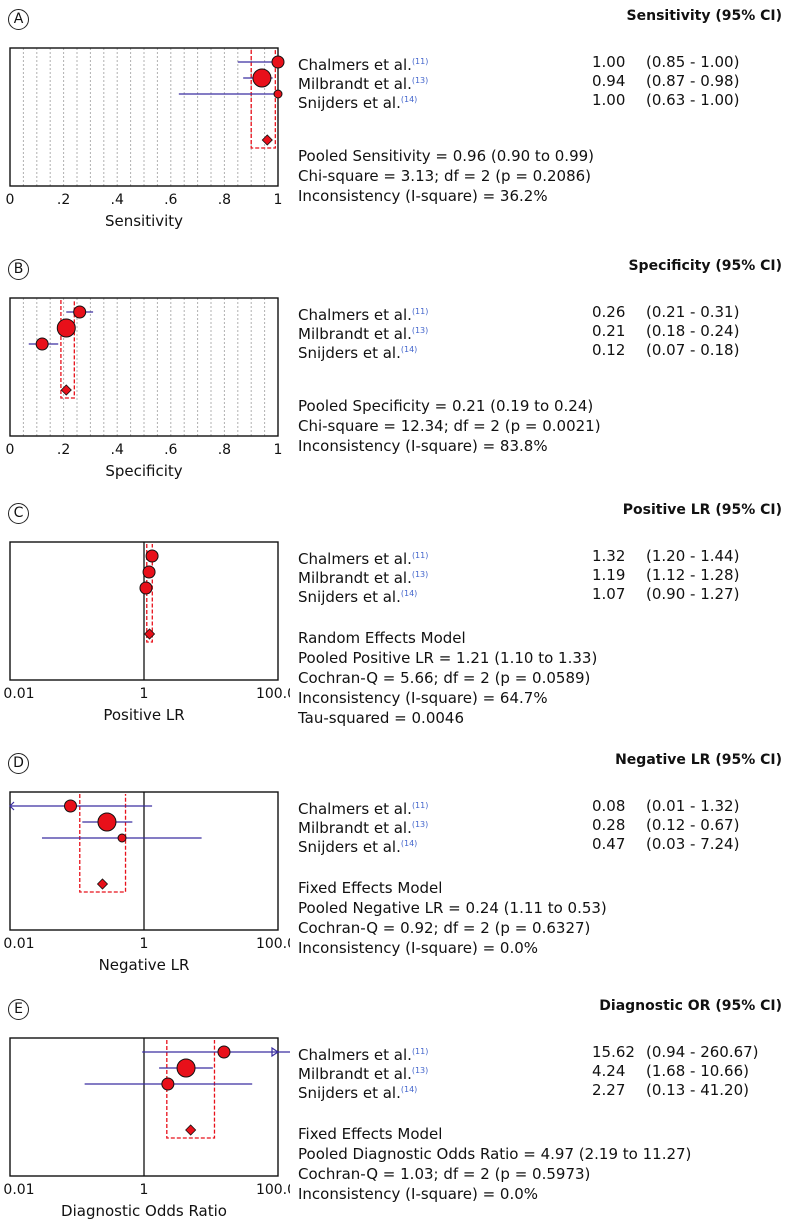 This screenshot has width=794, height=1230. Describe the element at coordinates (423, 446) in the screenshot. I see `summary-line: Inconsistency (I-square) = 83.8%` at that location.